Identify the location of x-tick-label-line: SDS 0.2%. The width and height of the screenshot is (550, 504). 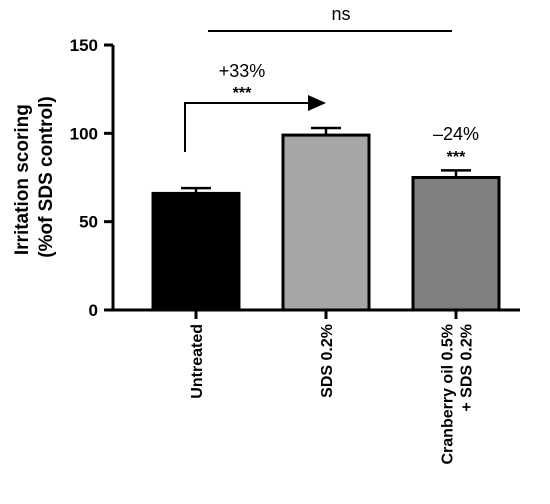
(327, 361).